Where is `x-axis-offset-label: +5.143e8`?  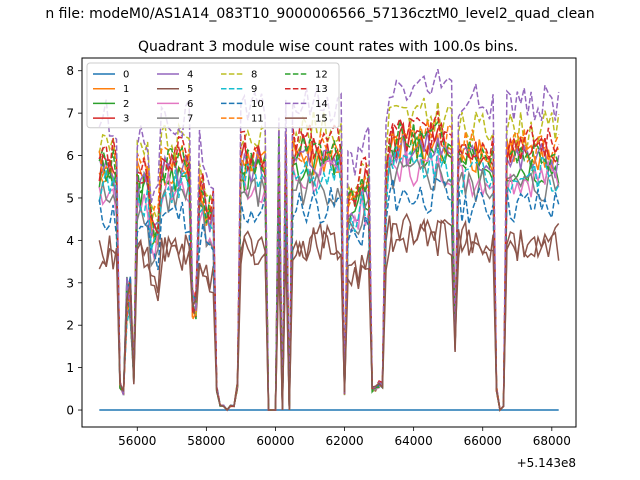
x-axis-offset-label: +5.143e8 is located at coordinates (546, 463).